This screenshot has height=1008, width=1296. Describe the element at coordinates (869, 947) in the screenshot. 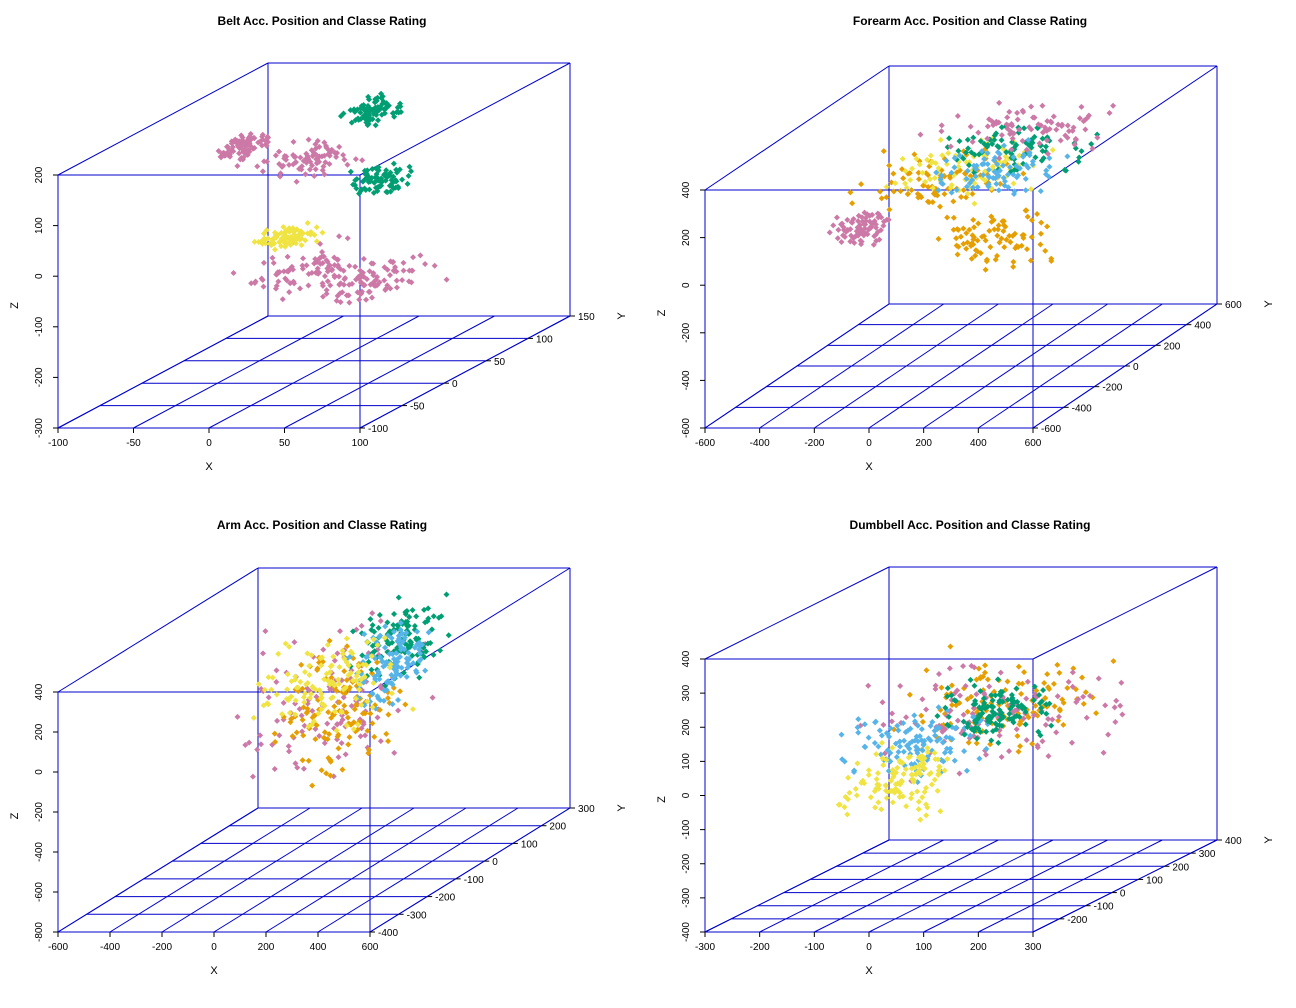

I see `x-tick-label: 0` at that location.